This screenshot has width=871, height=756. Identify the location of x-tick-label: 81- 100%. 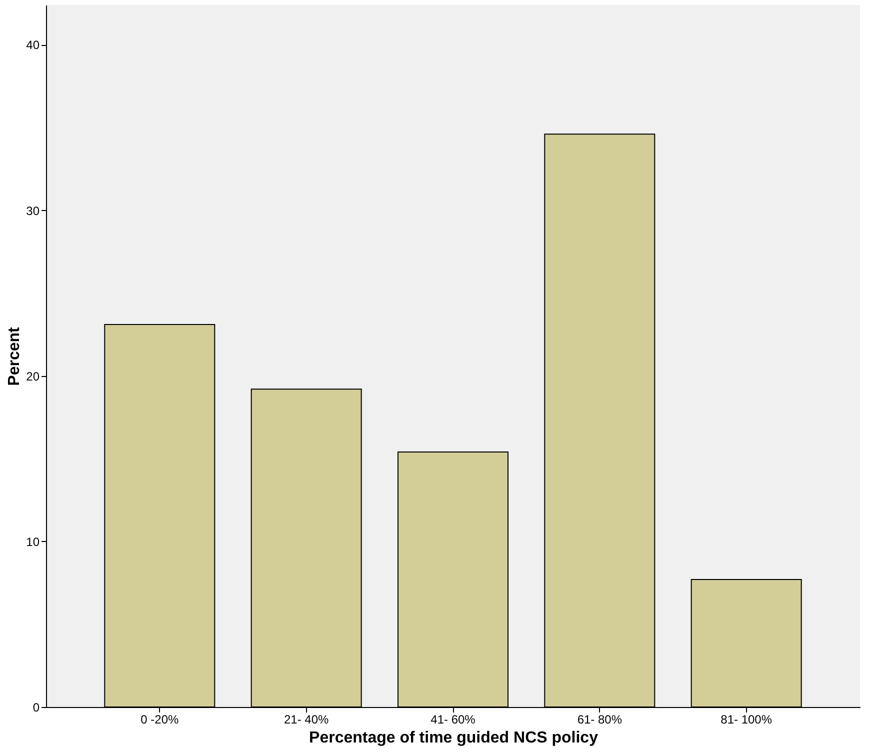
(746, 719).